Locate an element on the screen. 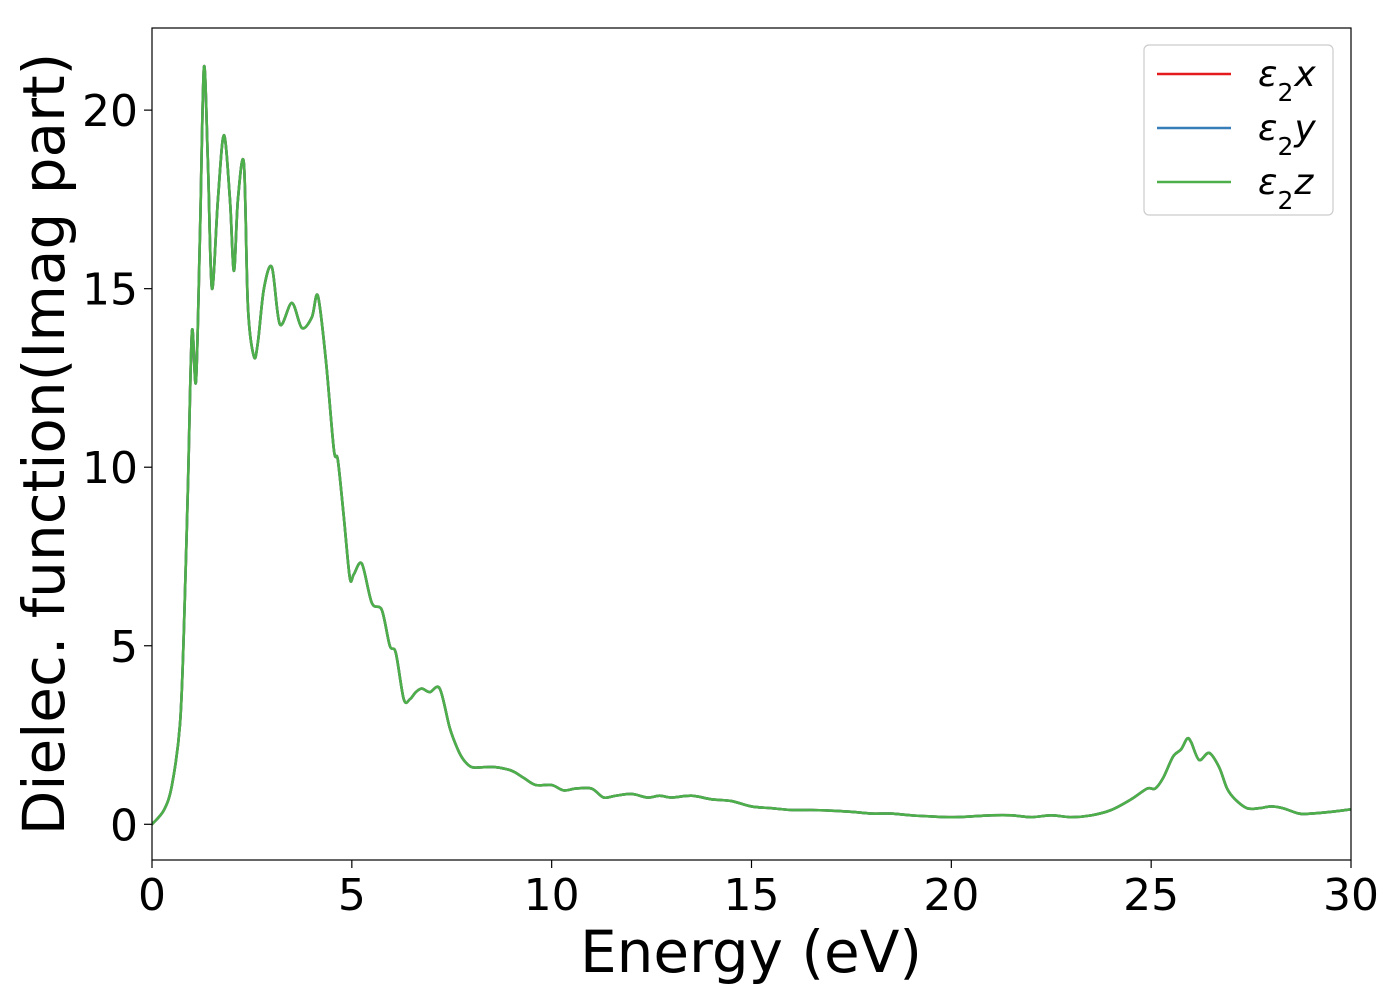  x-tick-label: 5 is located at coordinates (352, 895).